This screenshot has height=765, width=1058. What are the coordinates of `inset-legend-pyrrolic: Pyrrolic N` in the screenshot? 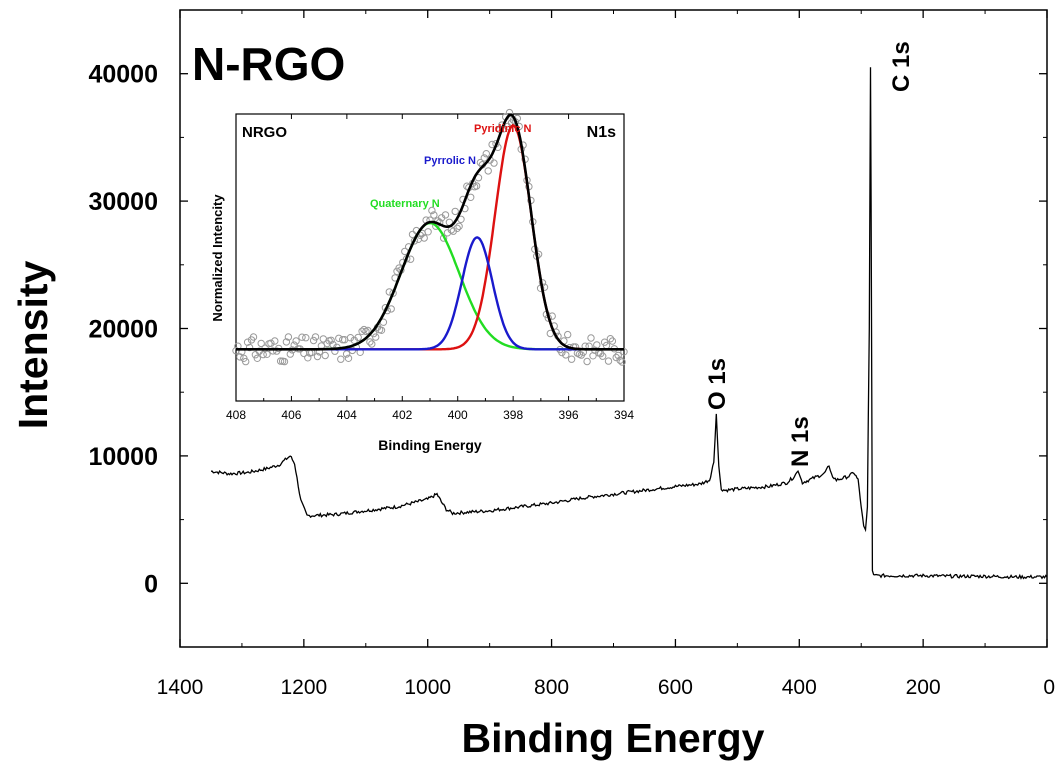 It's located at (450, 161).